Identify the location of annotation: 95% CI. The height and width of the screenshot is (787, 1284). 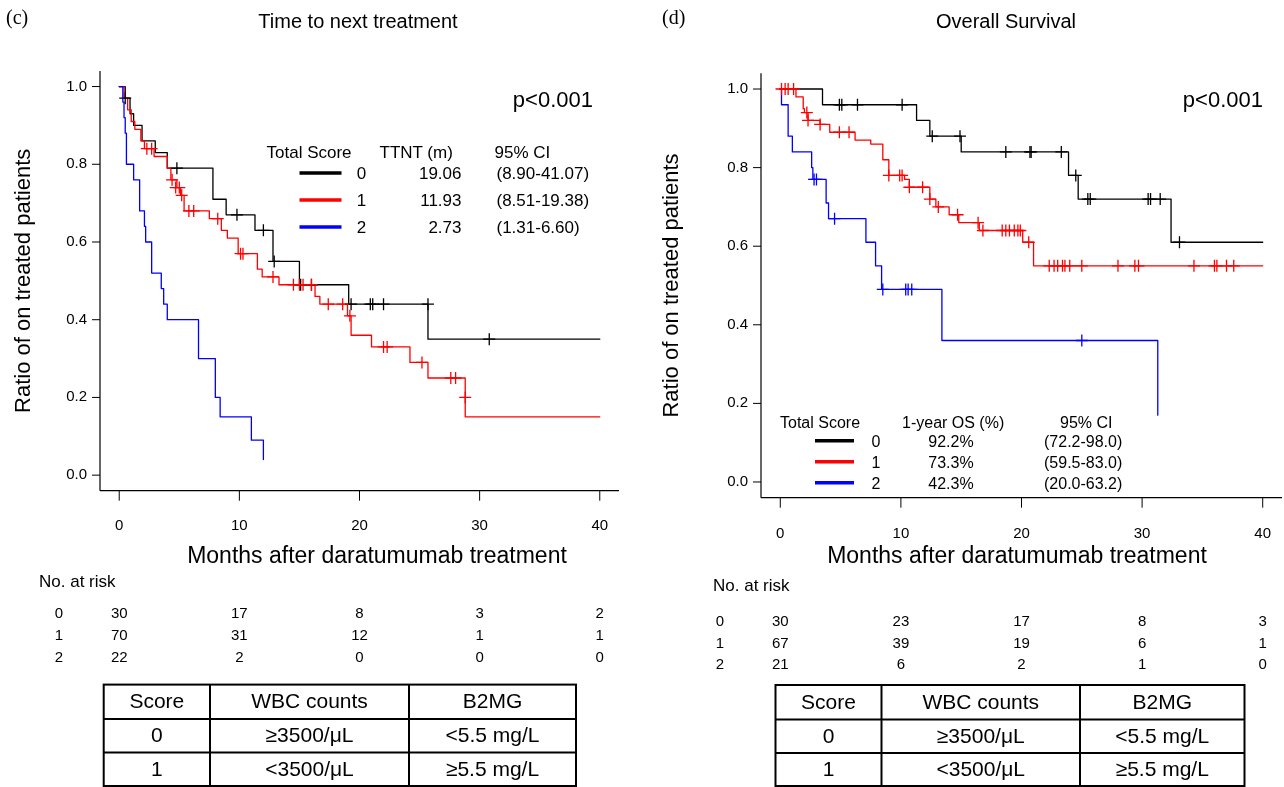
(1086, 422).